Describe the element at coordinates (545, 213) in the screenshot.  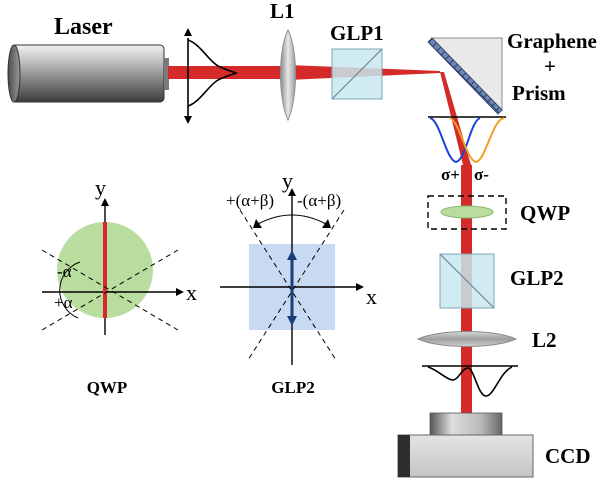
I see `qwp-label: QWP` at that location.